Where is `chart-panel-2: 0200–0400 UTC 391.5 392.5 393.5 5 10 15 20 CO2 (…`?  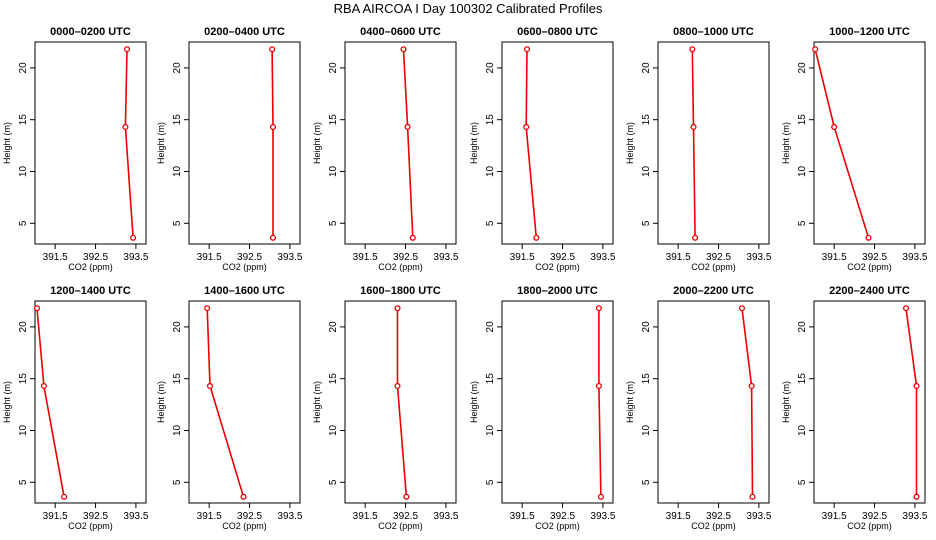 chart-panel-2: 0200–0400 UTC 391.5 392.5 393.5 5 10 15 20 CO2 (… is located at coordinates (229, 149).